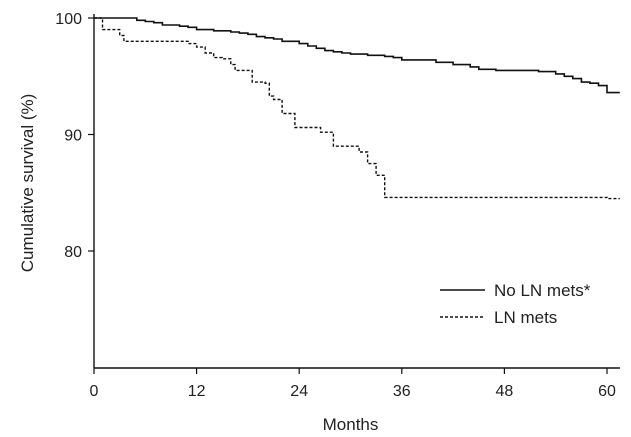 The width and height of the screenshot is (631, 437). Describe the element at coordinates (68, 19) in the screenshot. I see `y-tick-label: 100` at that location.